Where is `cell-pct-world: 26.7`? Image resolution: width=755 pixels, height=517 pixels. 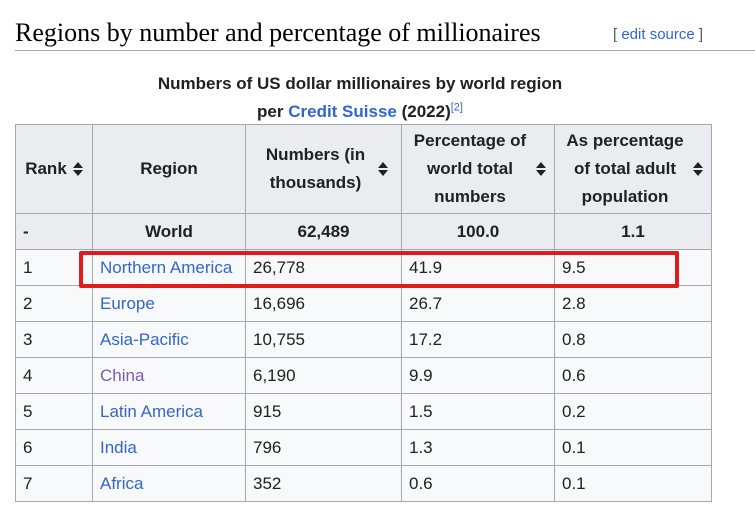
cell-pct-world: 26.7 is located at coordinates (478, 303).